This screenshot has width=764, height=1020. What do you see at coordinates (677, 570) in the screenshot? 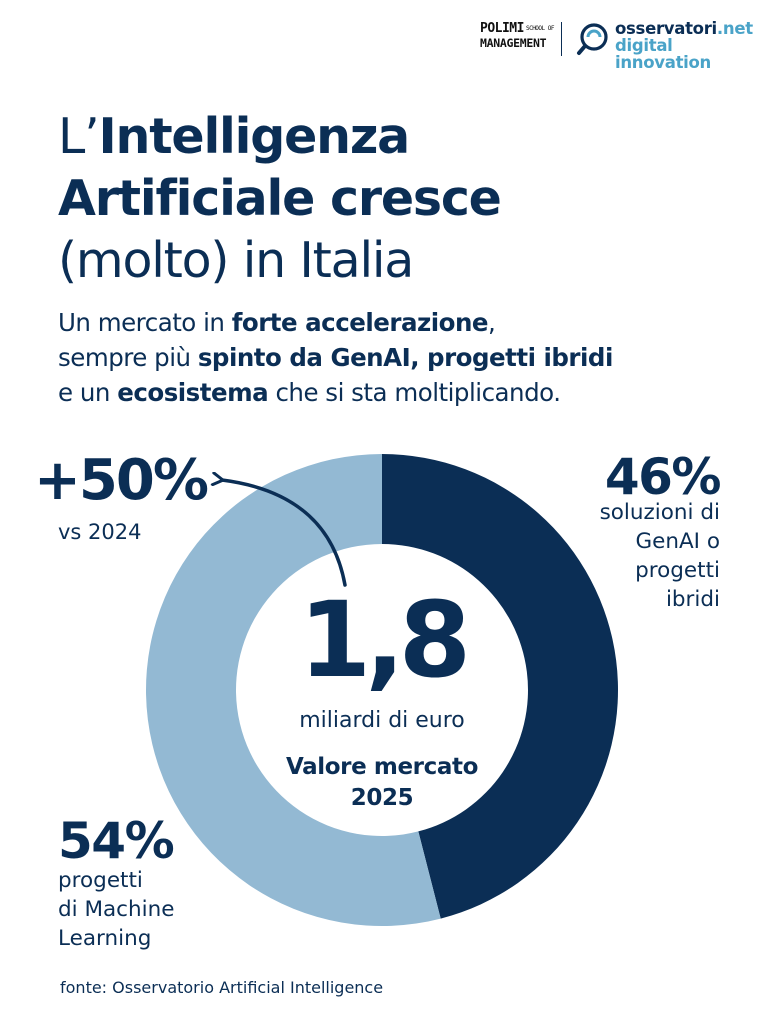
I see `genai-label-line: progetti` at bounding box center [677, 570].